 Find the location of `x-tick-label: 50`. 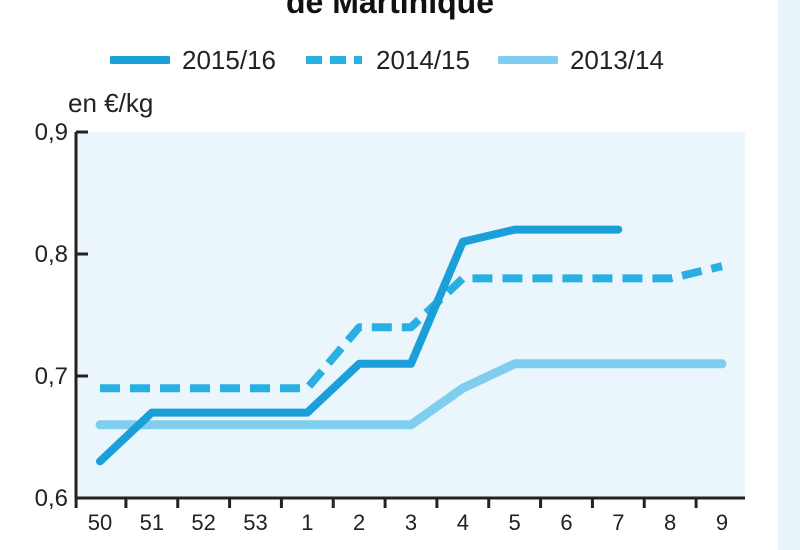

x-tick-label: 50 is located at coordinates (100, 522).